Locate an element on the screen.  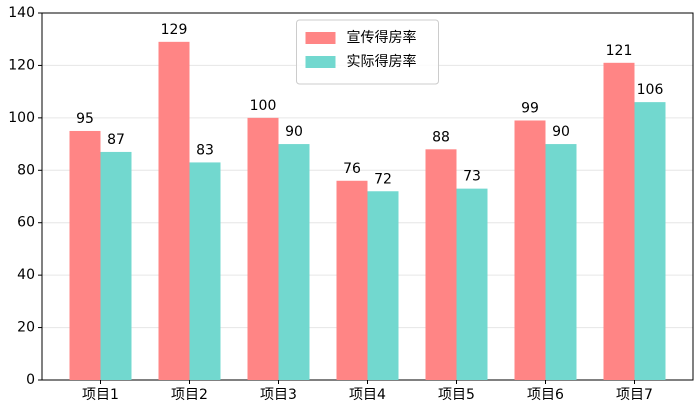
value-label: 106 is located at coordinates (650, 90).